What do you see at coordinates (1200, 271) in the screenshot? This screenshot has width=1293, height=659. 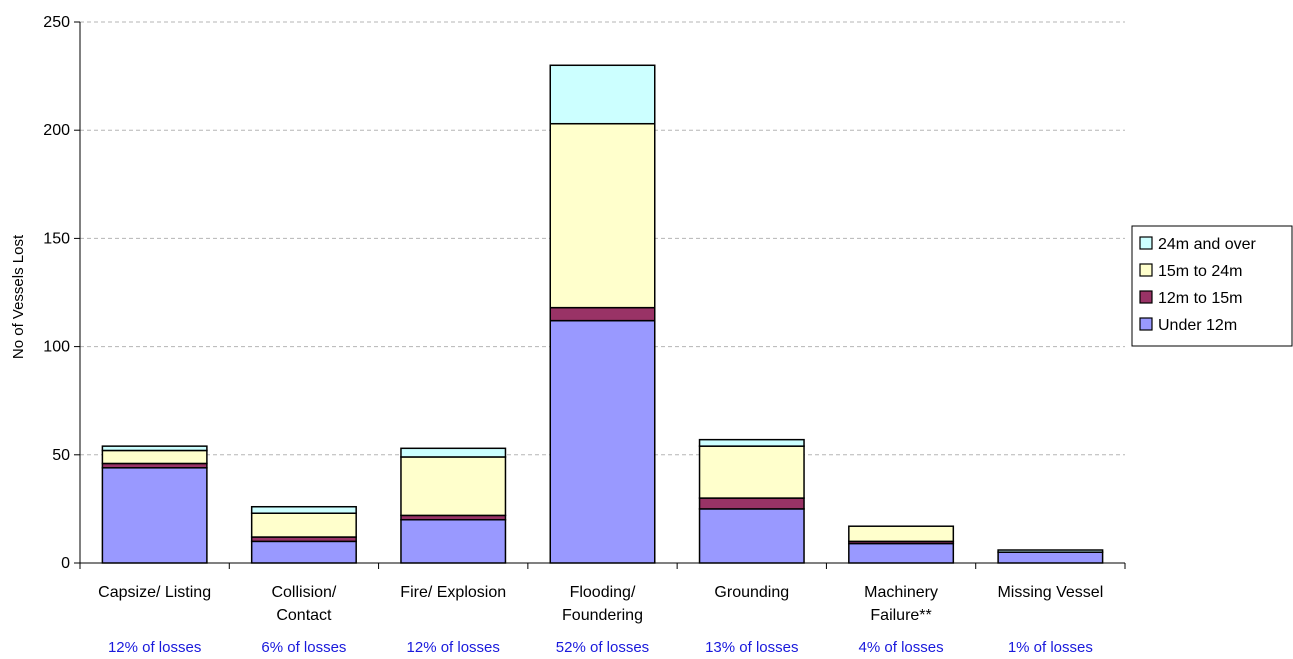 I see `legend-label: 15m to 24m` at bounding box center [1200, 271].